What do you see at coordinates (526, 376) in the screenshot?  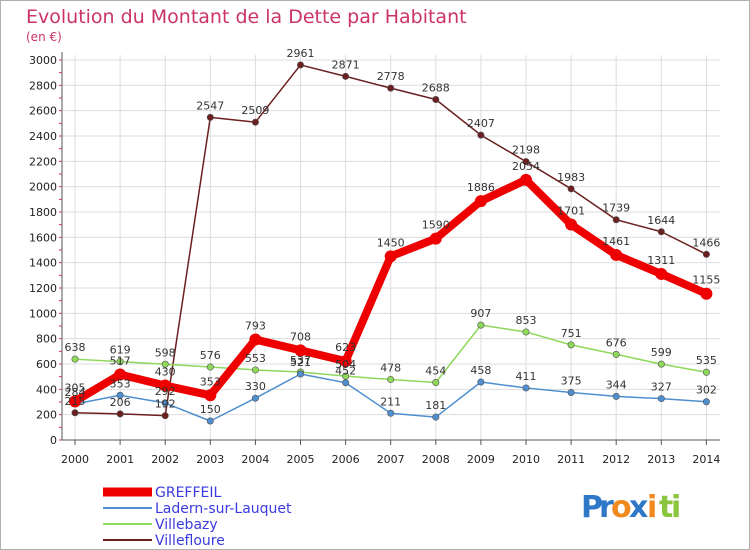 I see `data-label: 411` at bounding box center [526, 376].